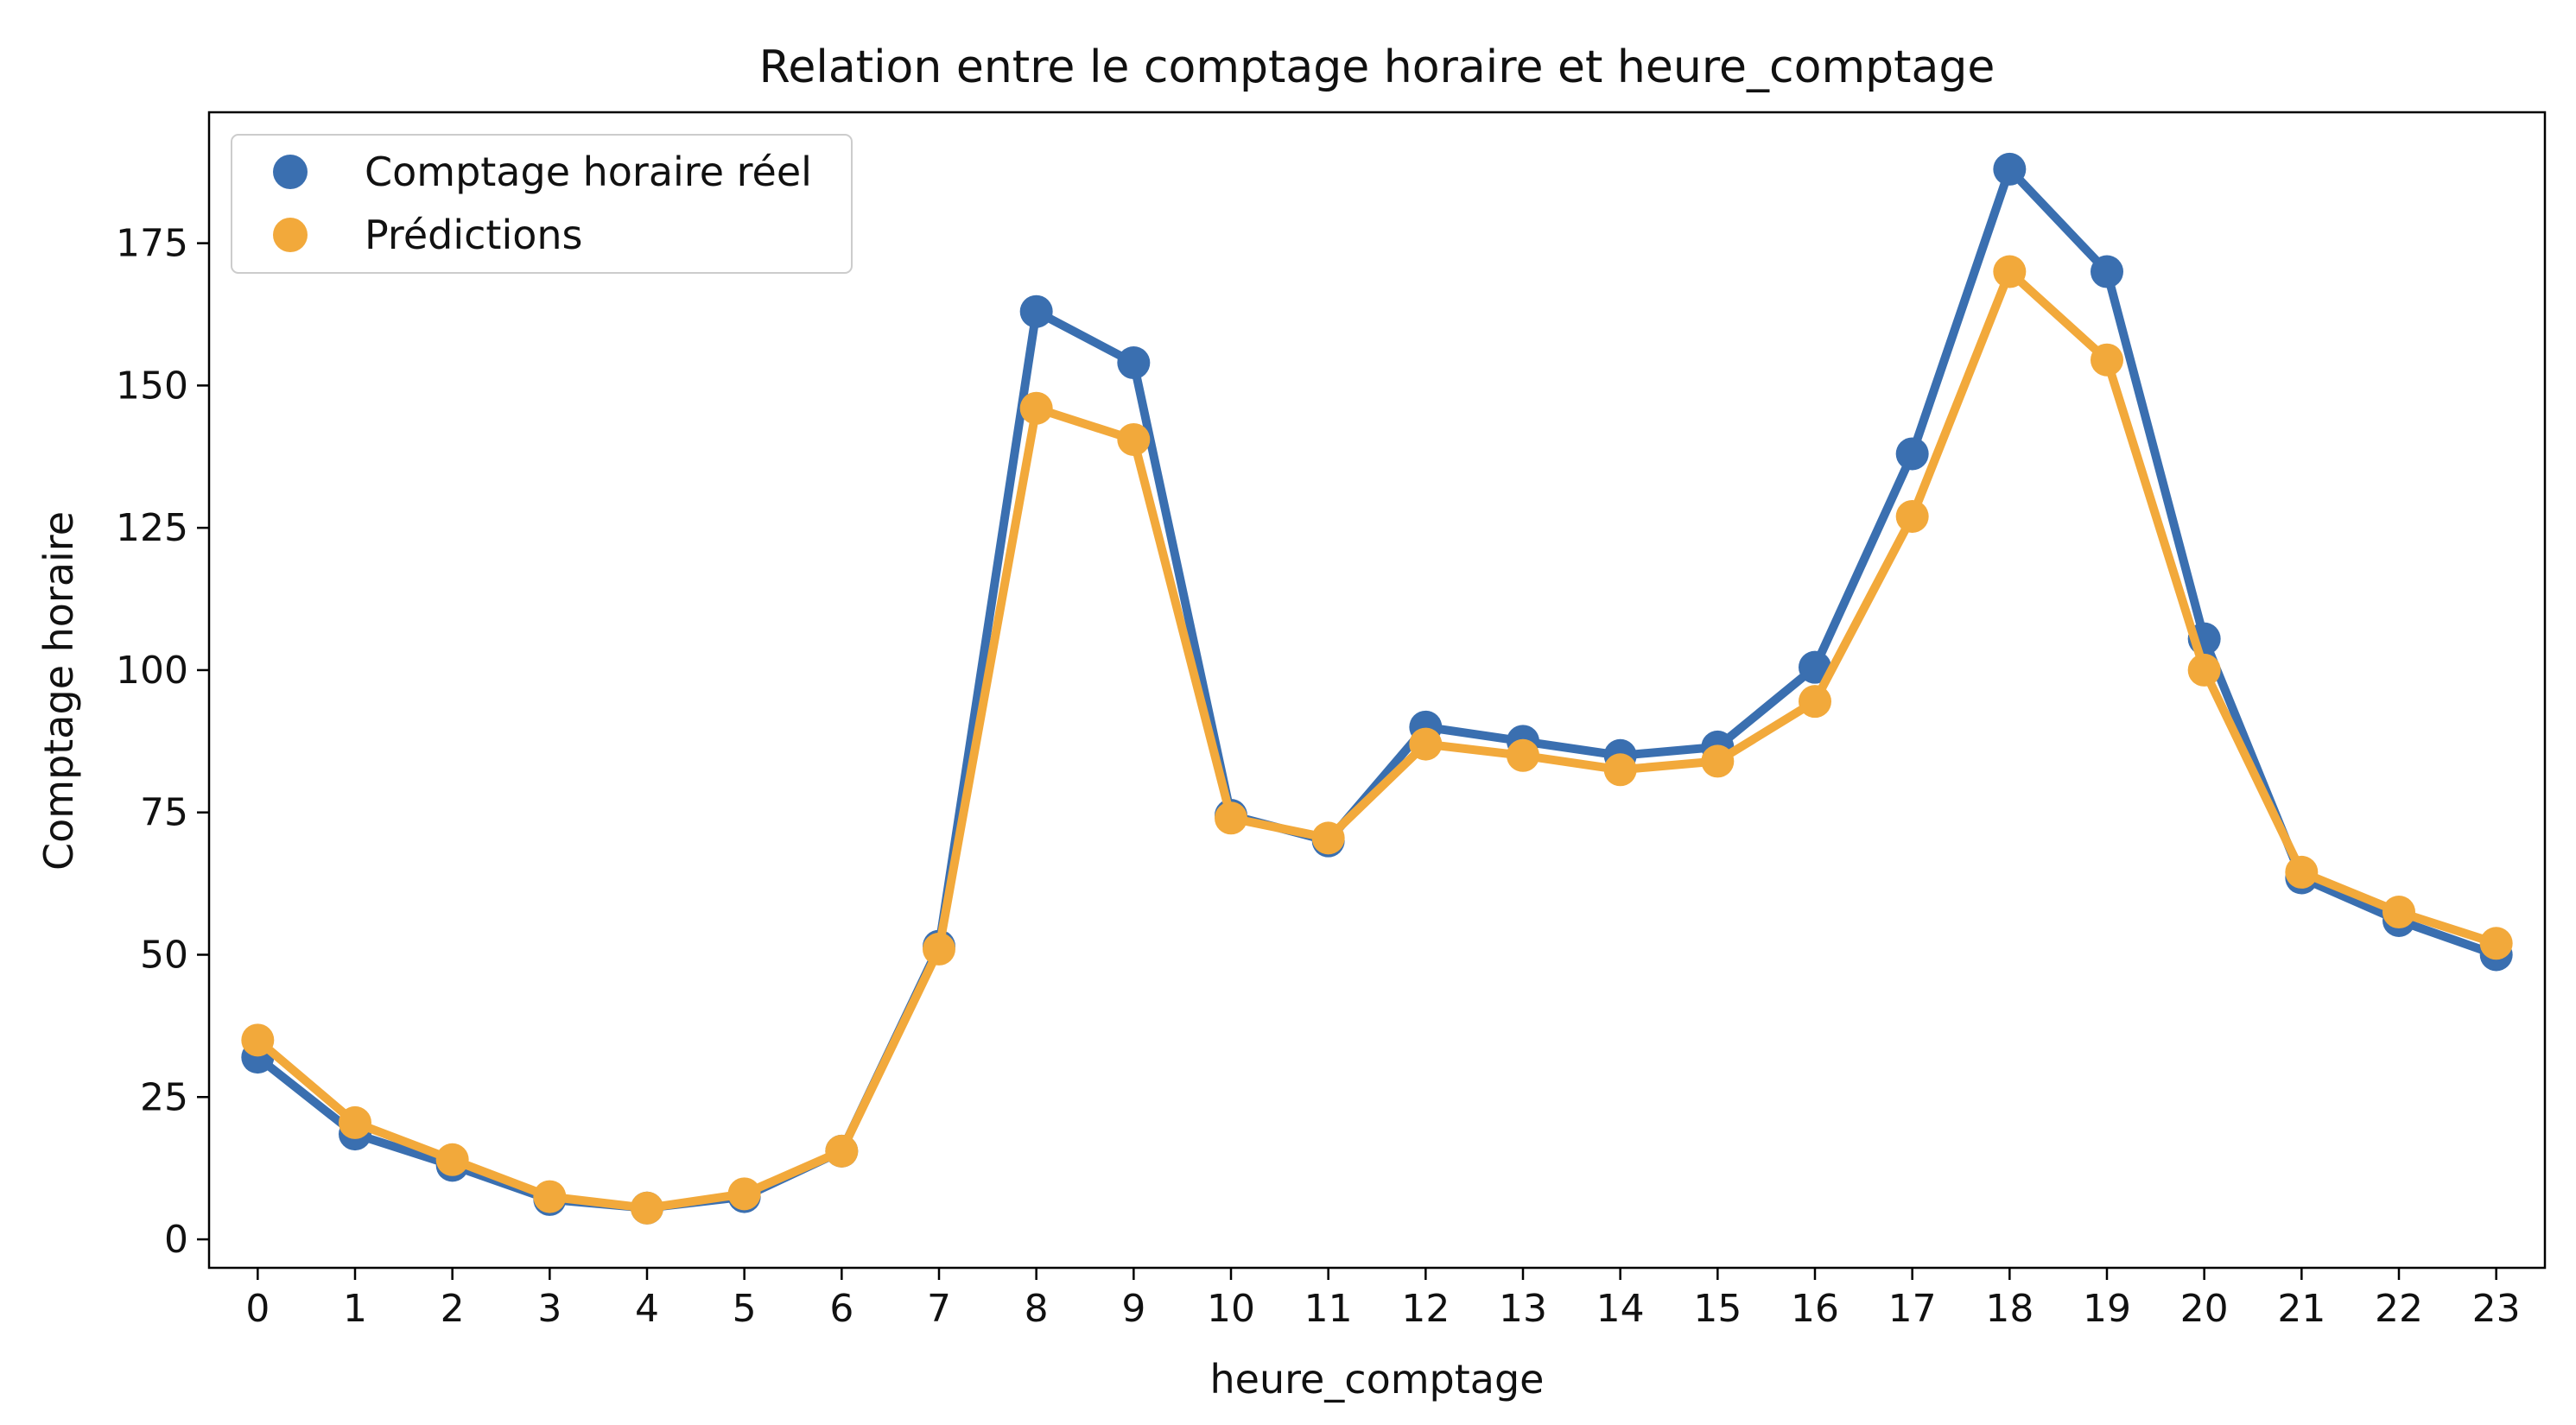 The image size is (2576, 1425). I want to click on x-axis-label: heure_comptage, so click(1377, 1379).